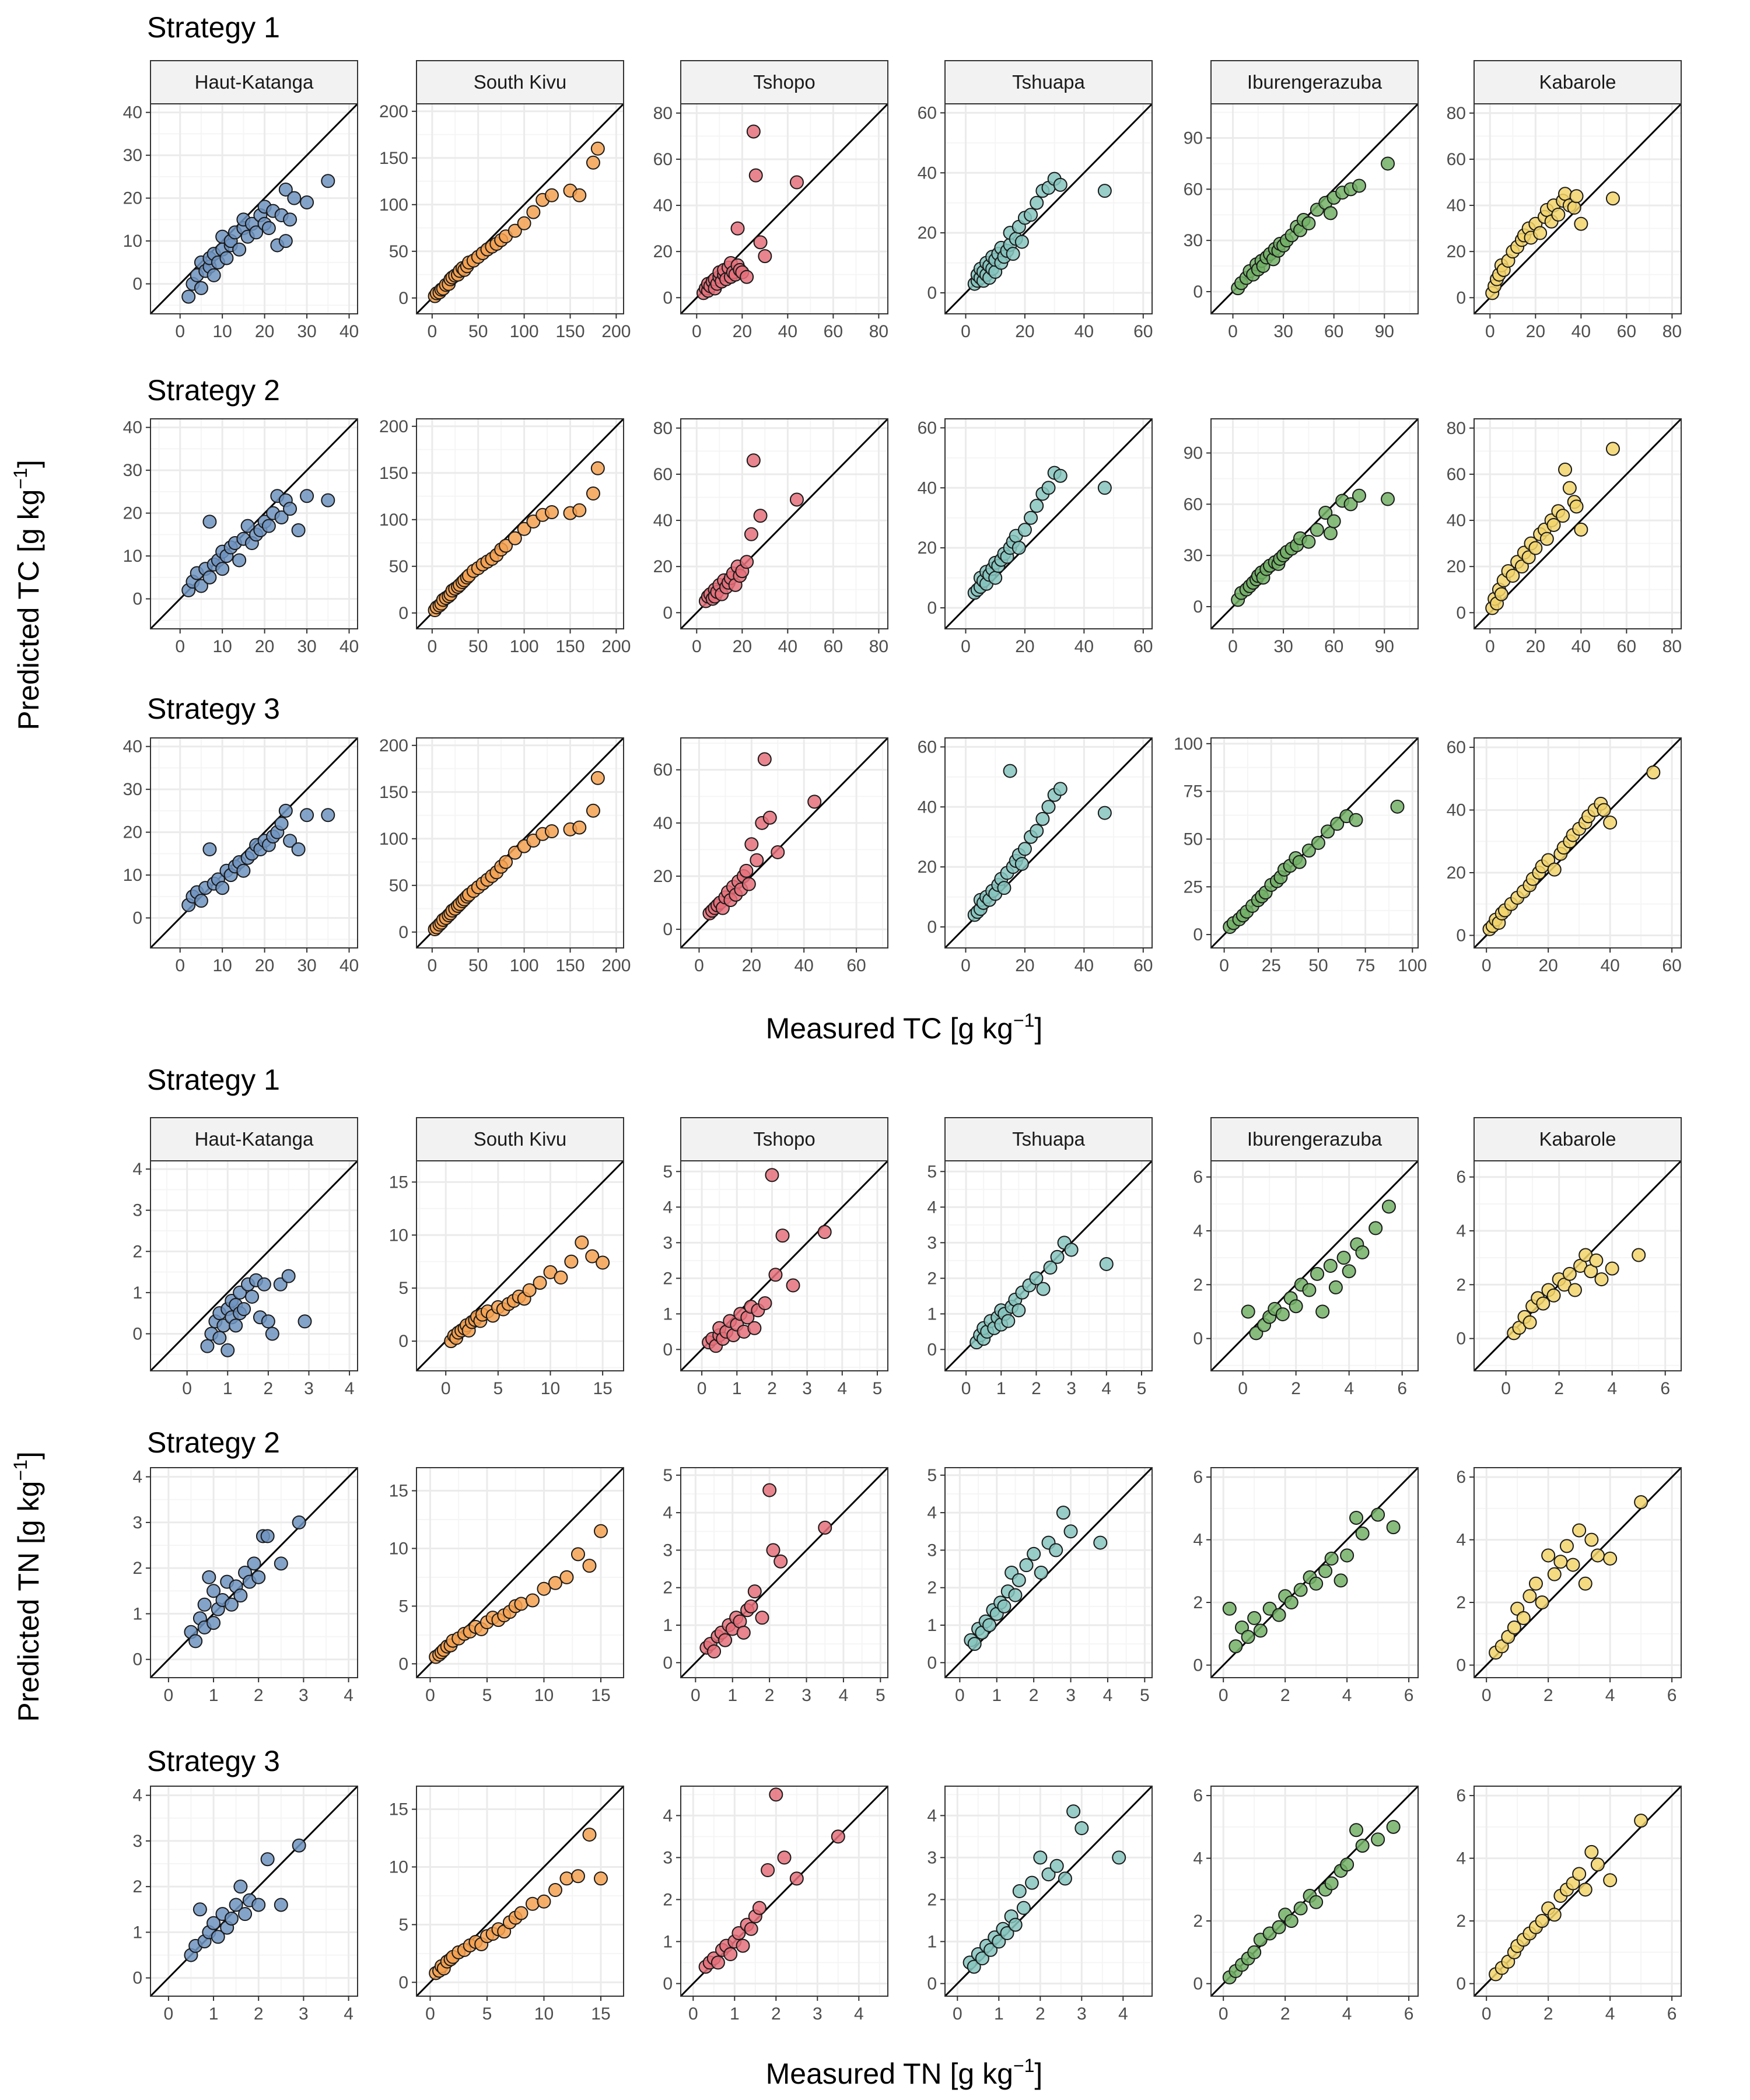  Describe the element at coordinates (1306, 1258) in the screenshot. I see `panel-tn-s1-iburengerazuba: Iburengerazuba 0 0 2 2 4 4 6 6` at that location.